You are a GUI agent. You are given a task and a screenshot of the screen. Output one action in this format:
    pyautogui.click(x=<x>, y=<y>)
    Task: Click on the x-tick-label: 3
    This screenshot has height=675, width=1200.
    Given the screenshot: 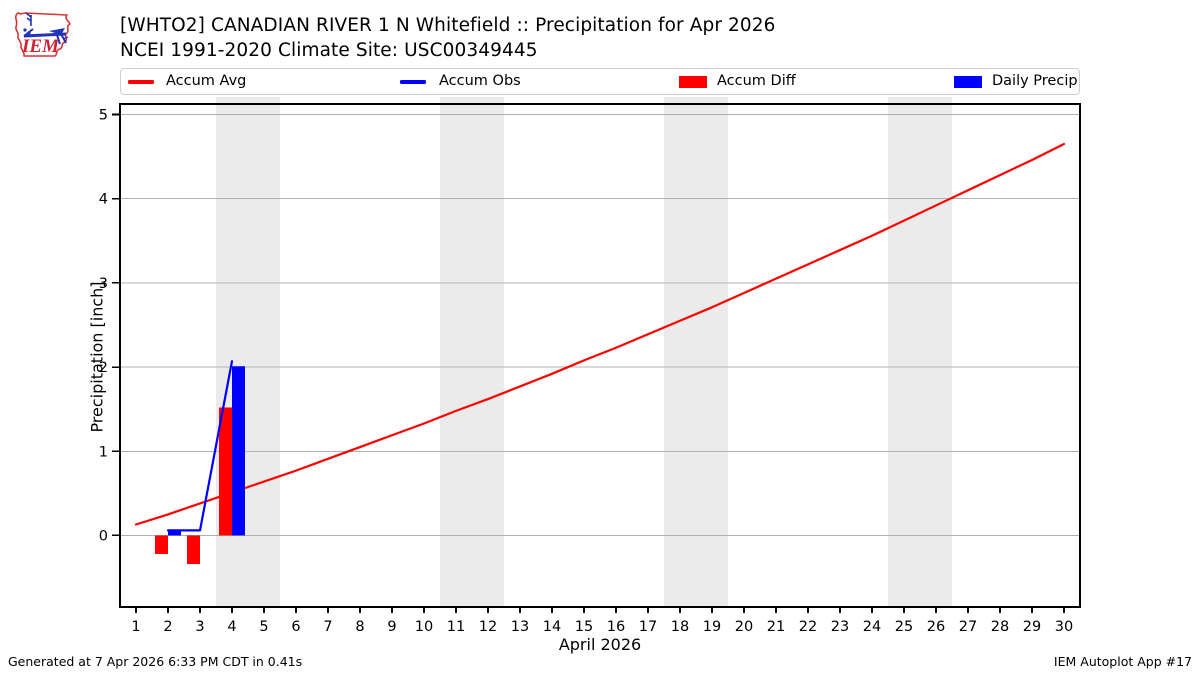 What is the action you would take?
    pyautogui.click(x=199, y=627)
    